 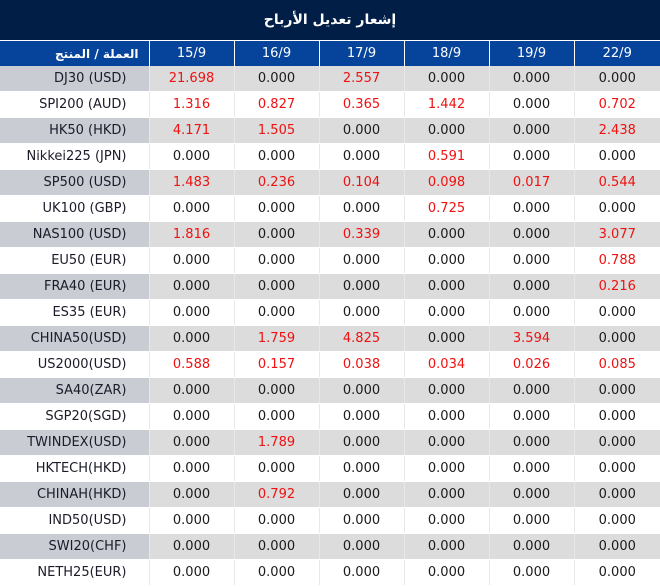 What do you see at coordinates (446, 53) in the screenshot?
I see `column-header-date: 18/9` at bounding box center [446, 53].